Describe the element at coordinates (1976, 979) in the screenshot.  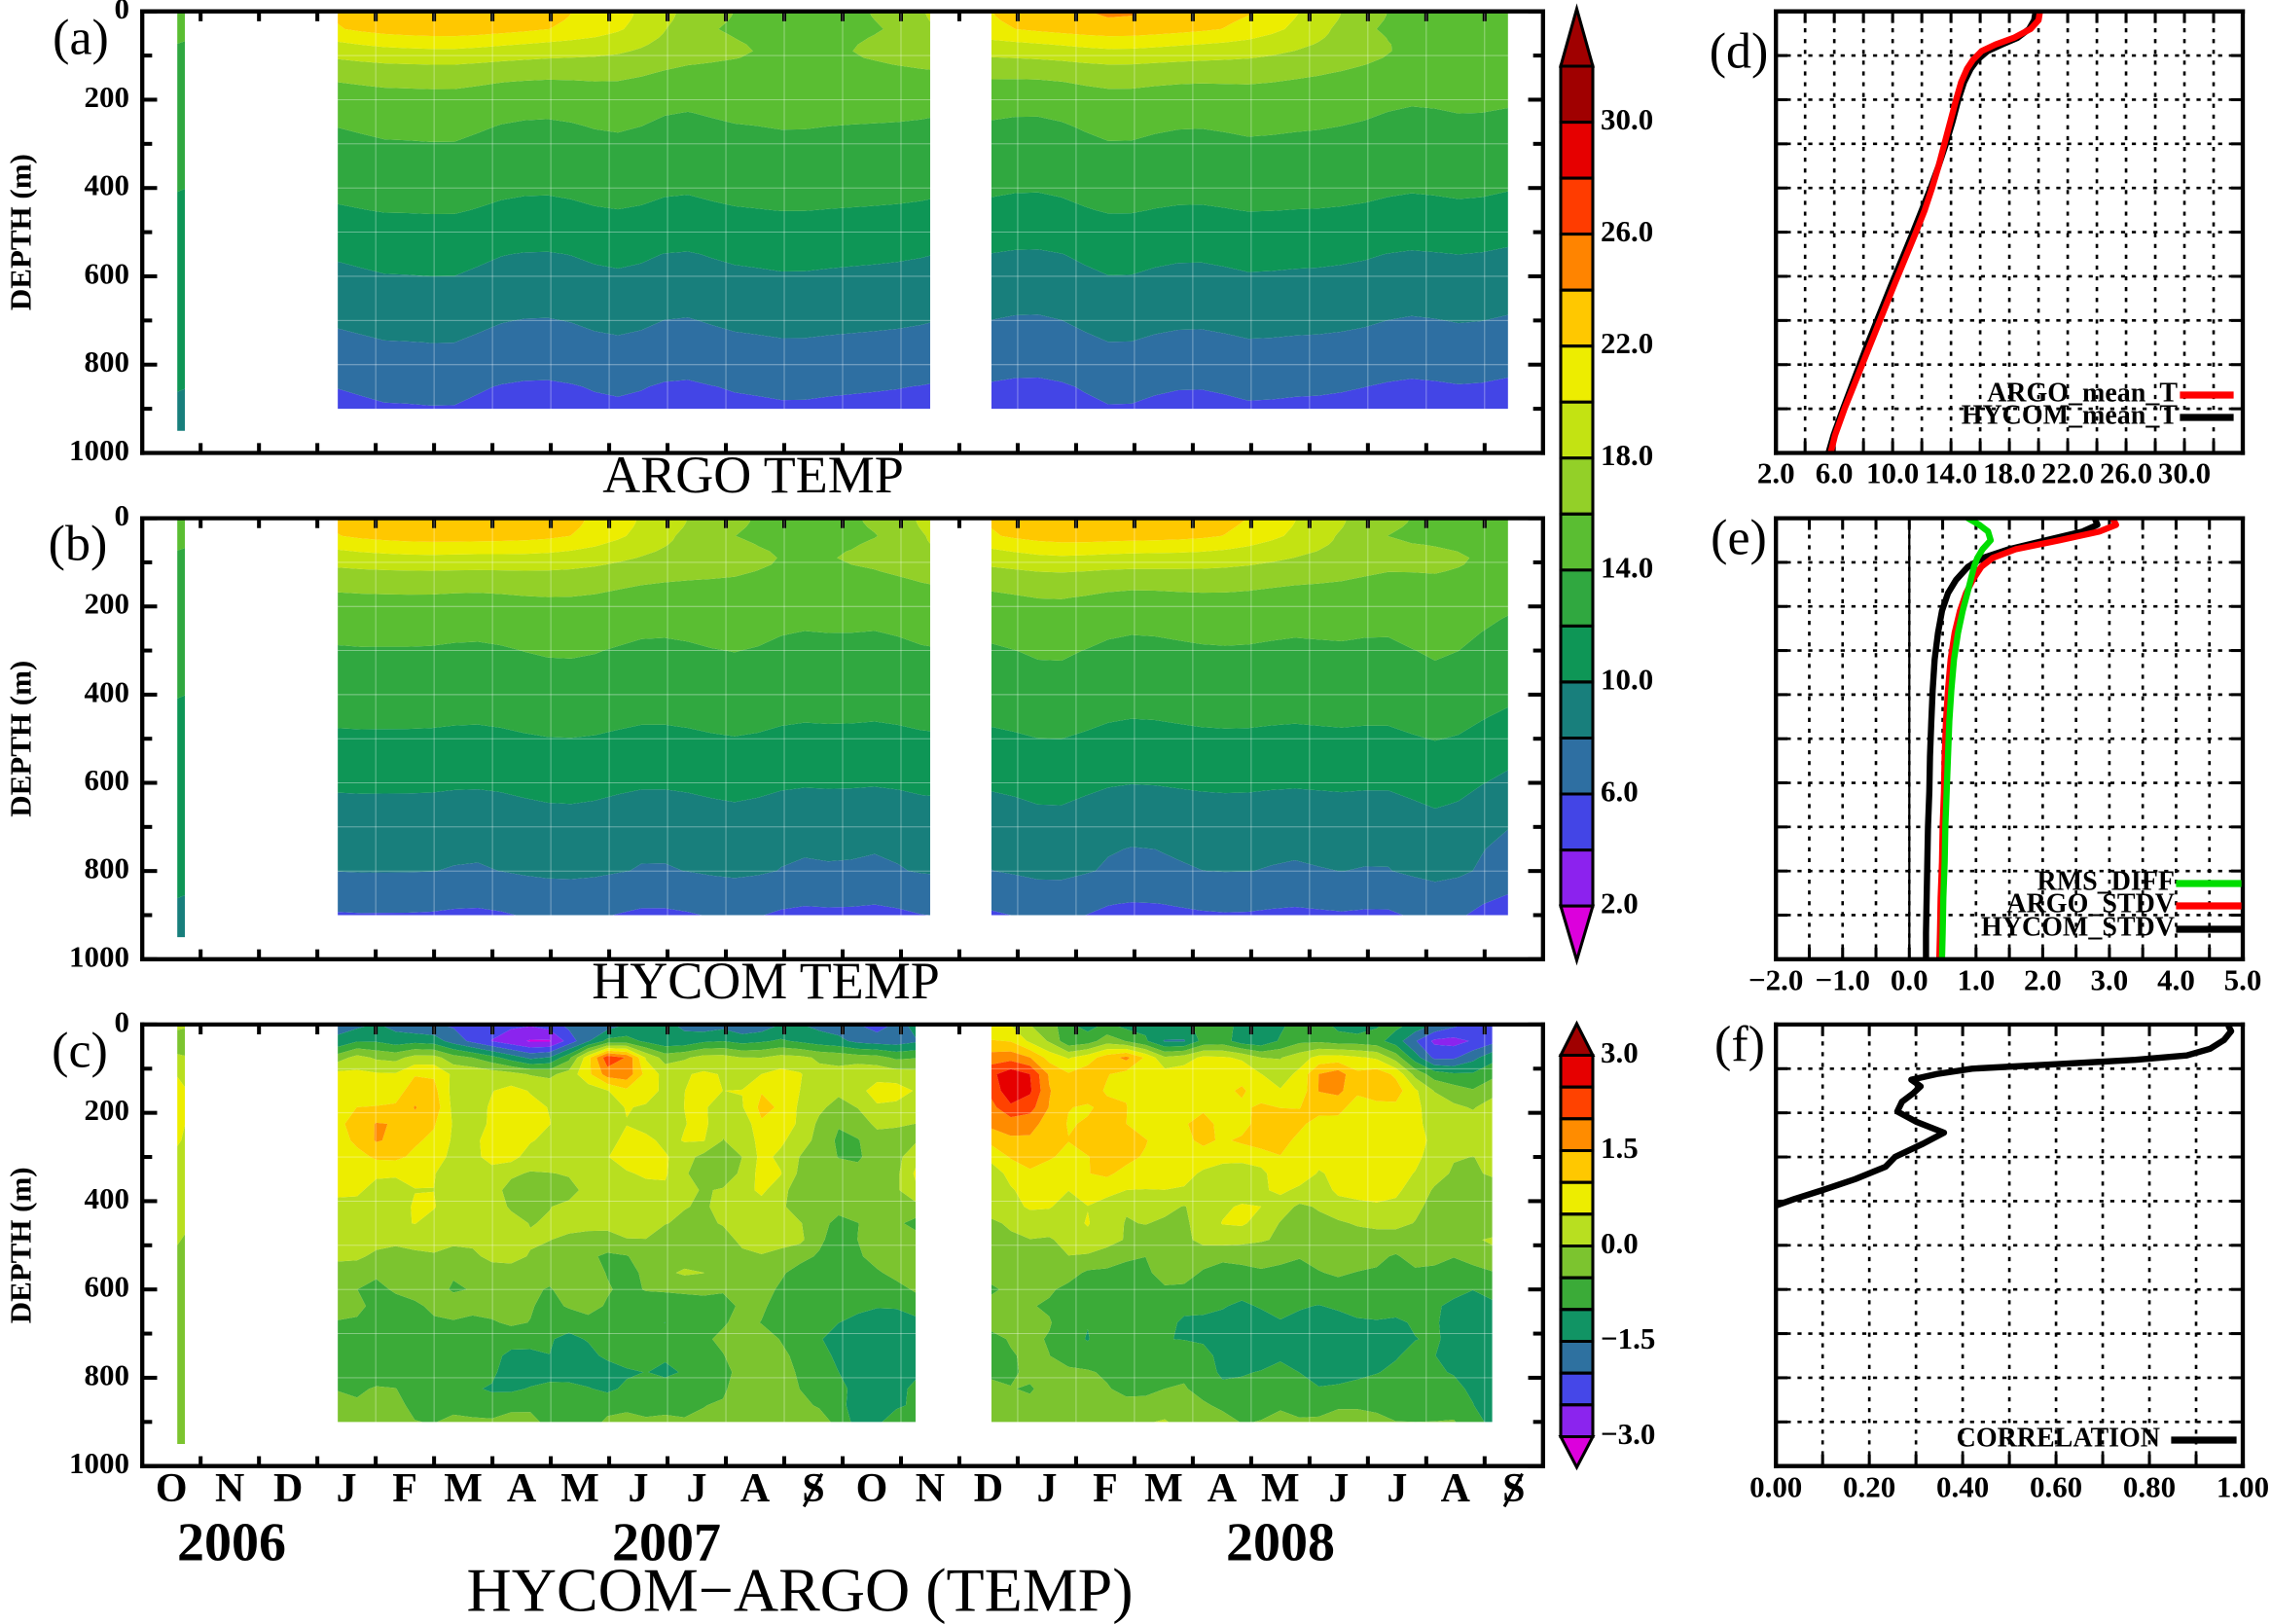
I see `svg-text: 1.0` at that location.